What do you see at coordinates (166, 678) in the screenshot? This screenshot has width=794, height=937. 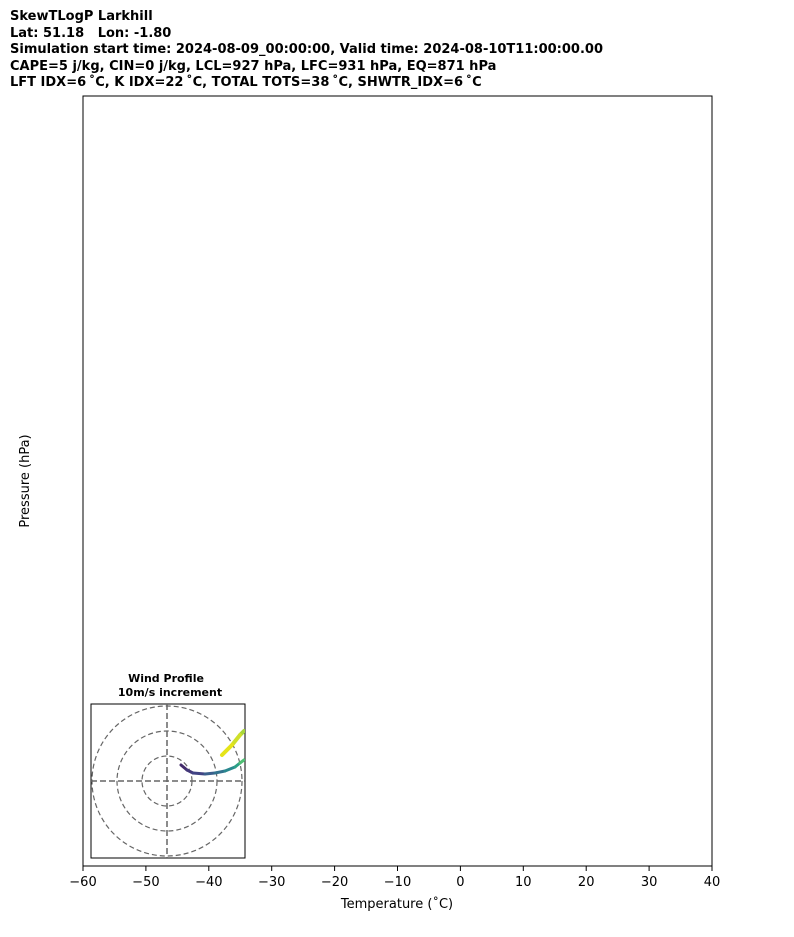 I see `inset-title: Wind Profile` at bounding box center [166, 678].